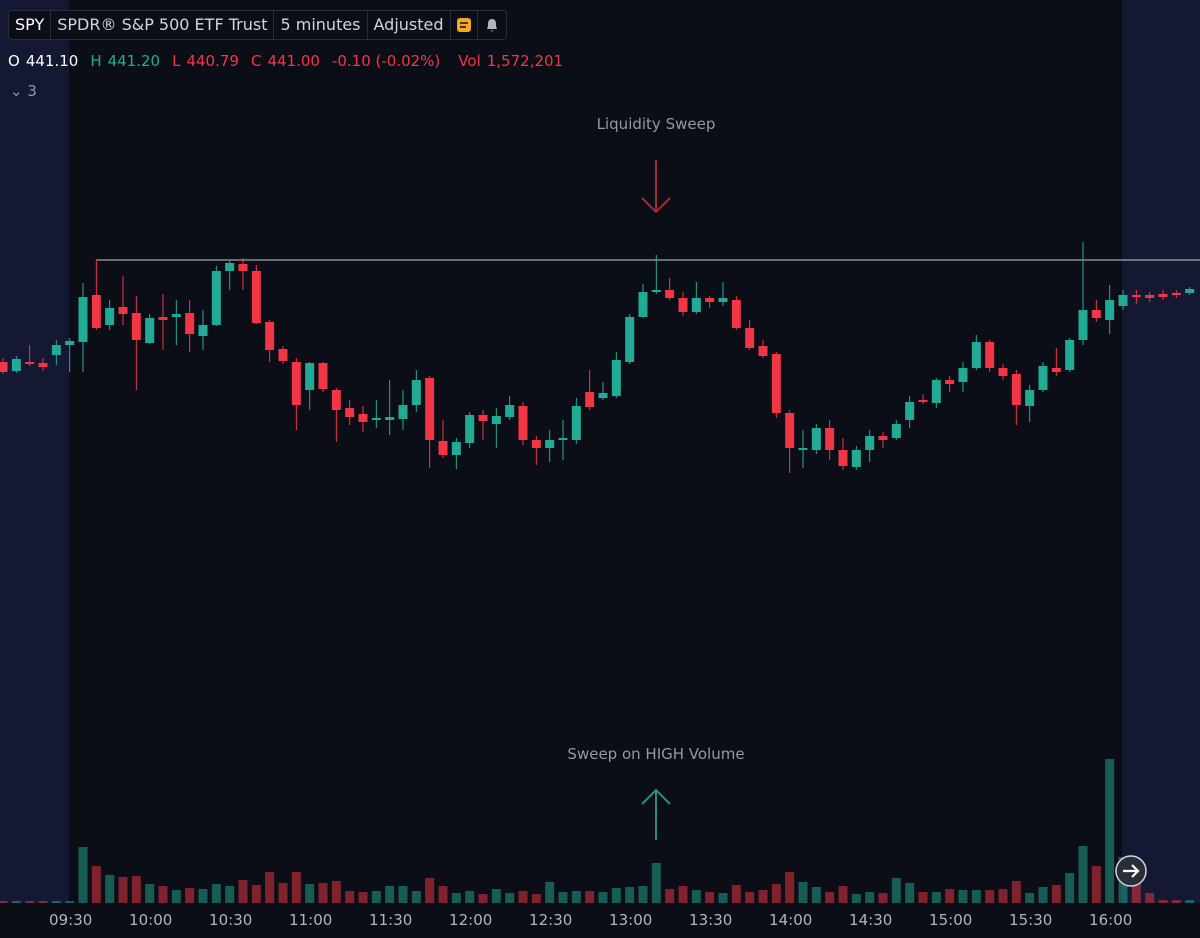  I want to click on symbol: SPY, so click(30, 25).